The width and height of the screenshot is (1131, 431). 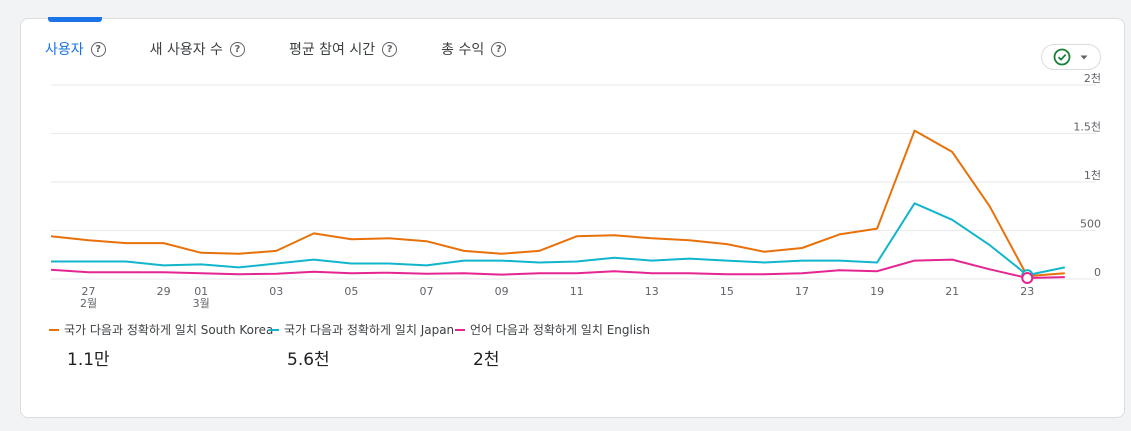 I want to click on status-dropdown-button, so click(x=1071, y=57).